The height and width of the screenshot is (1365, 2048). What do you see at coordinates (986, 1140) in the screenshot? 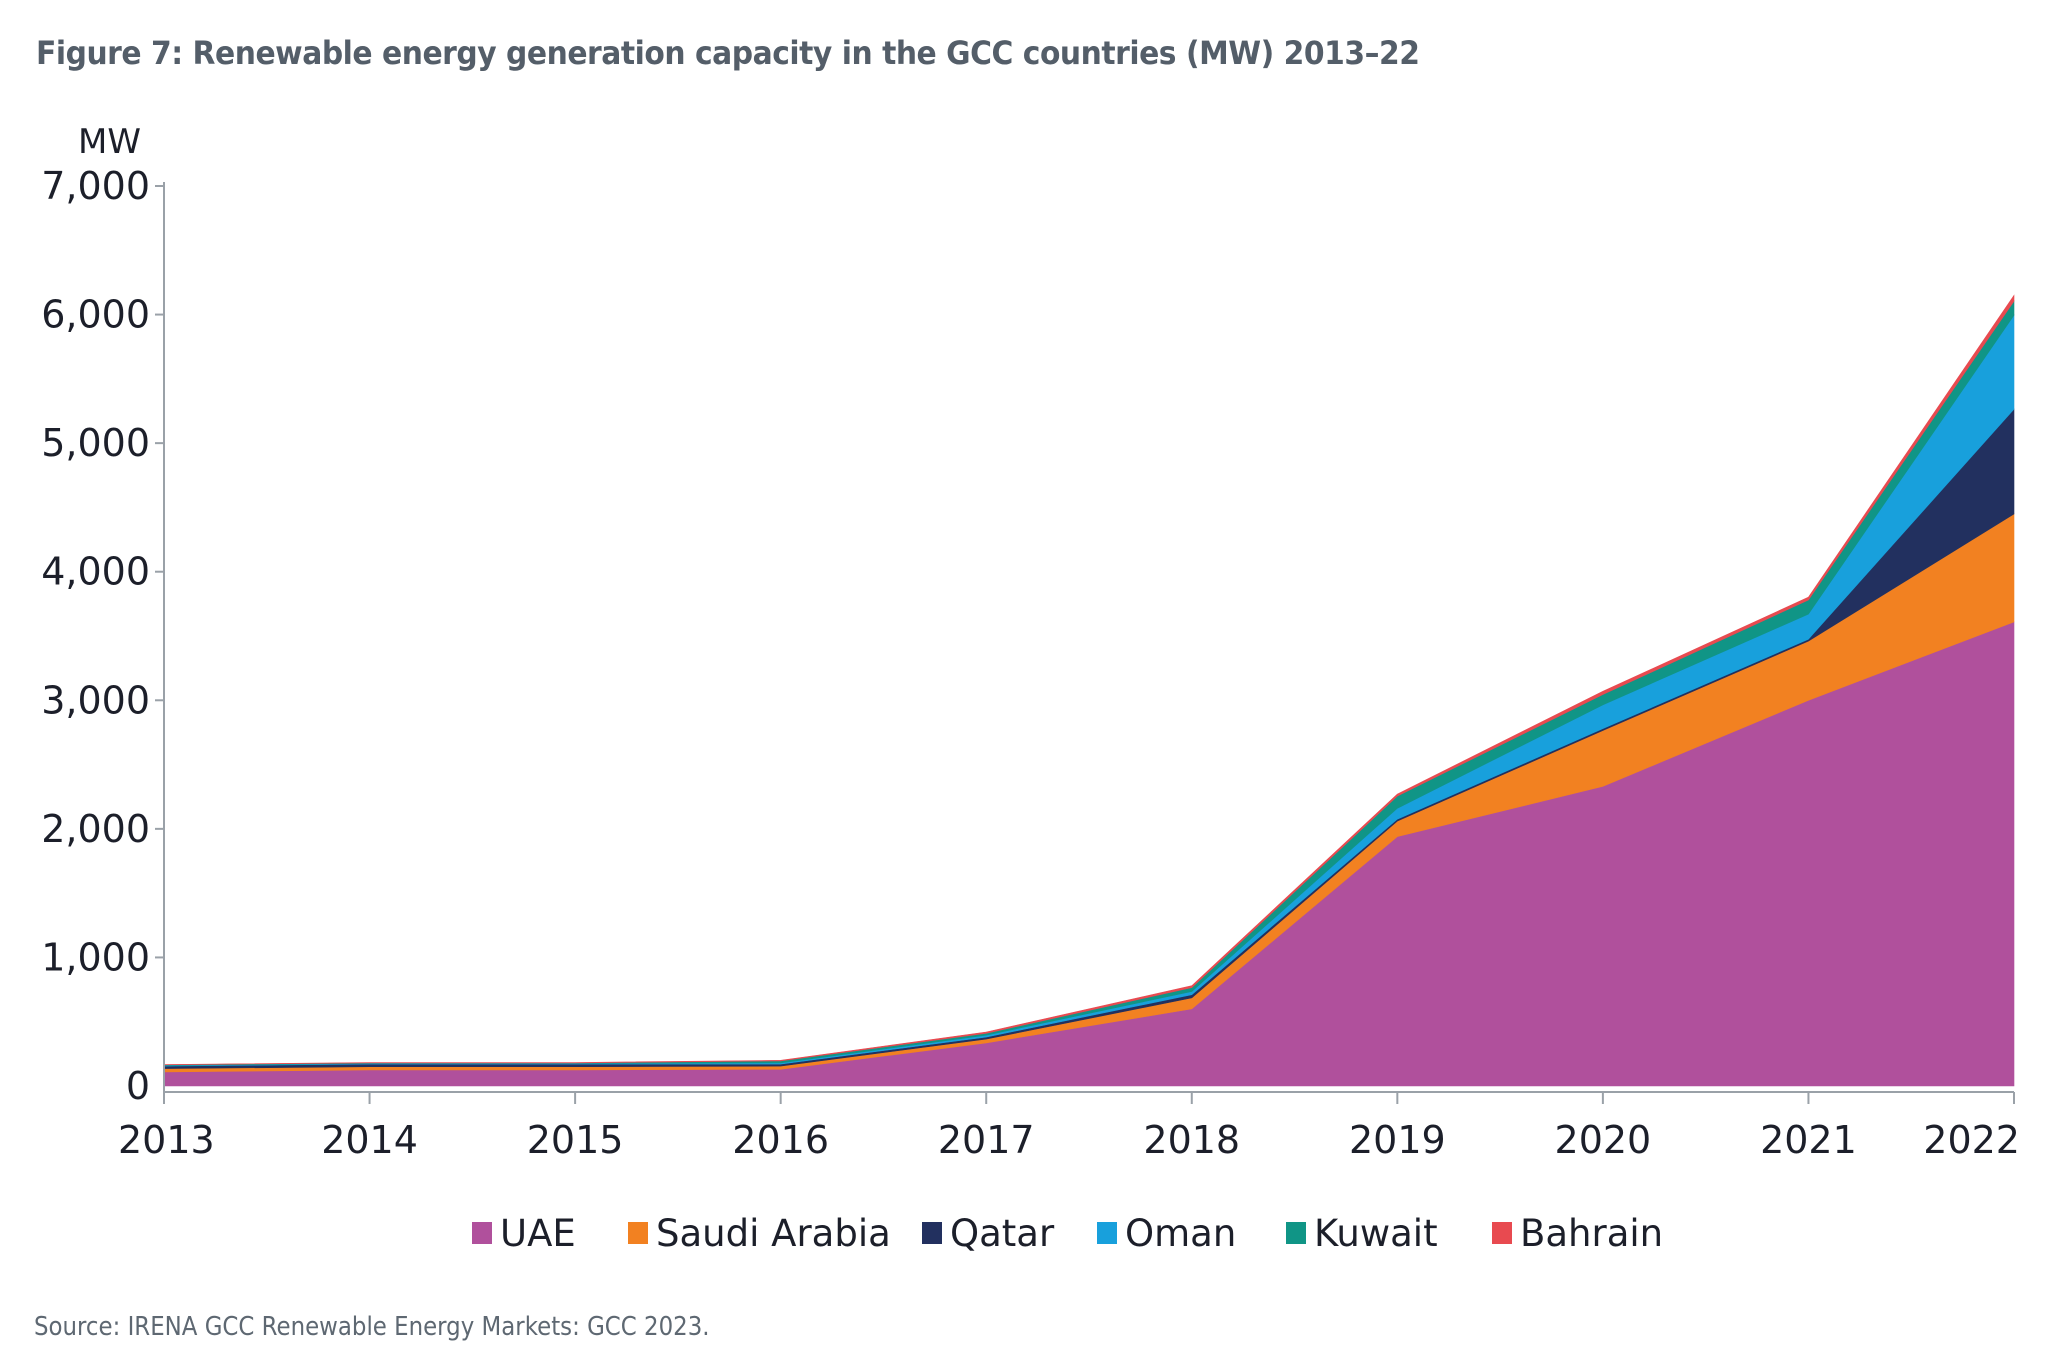
I see `x-tick-label: 2017` at bounding box center [986, 1140].